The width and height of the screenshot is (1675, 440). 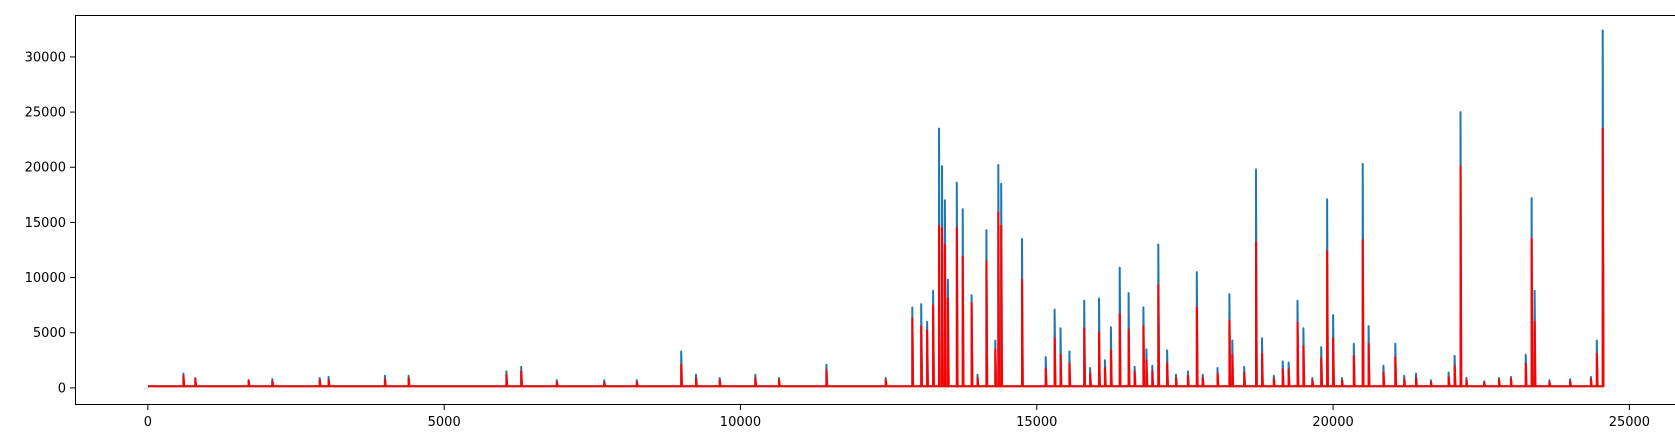 I want to click on x-tick-label: 0, so click(x=148, y=422).